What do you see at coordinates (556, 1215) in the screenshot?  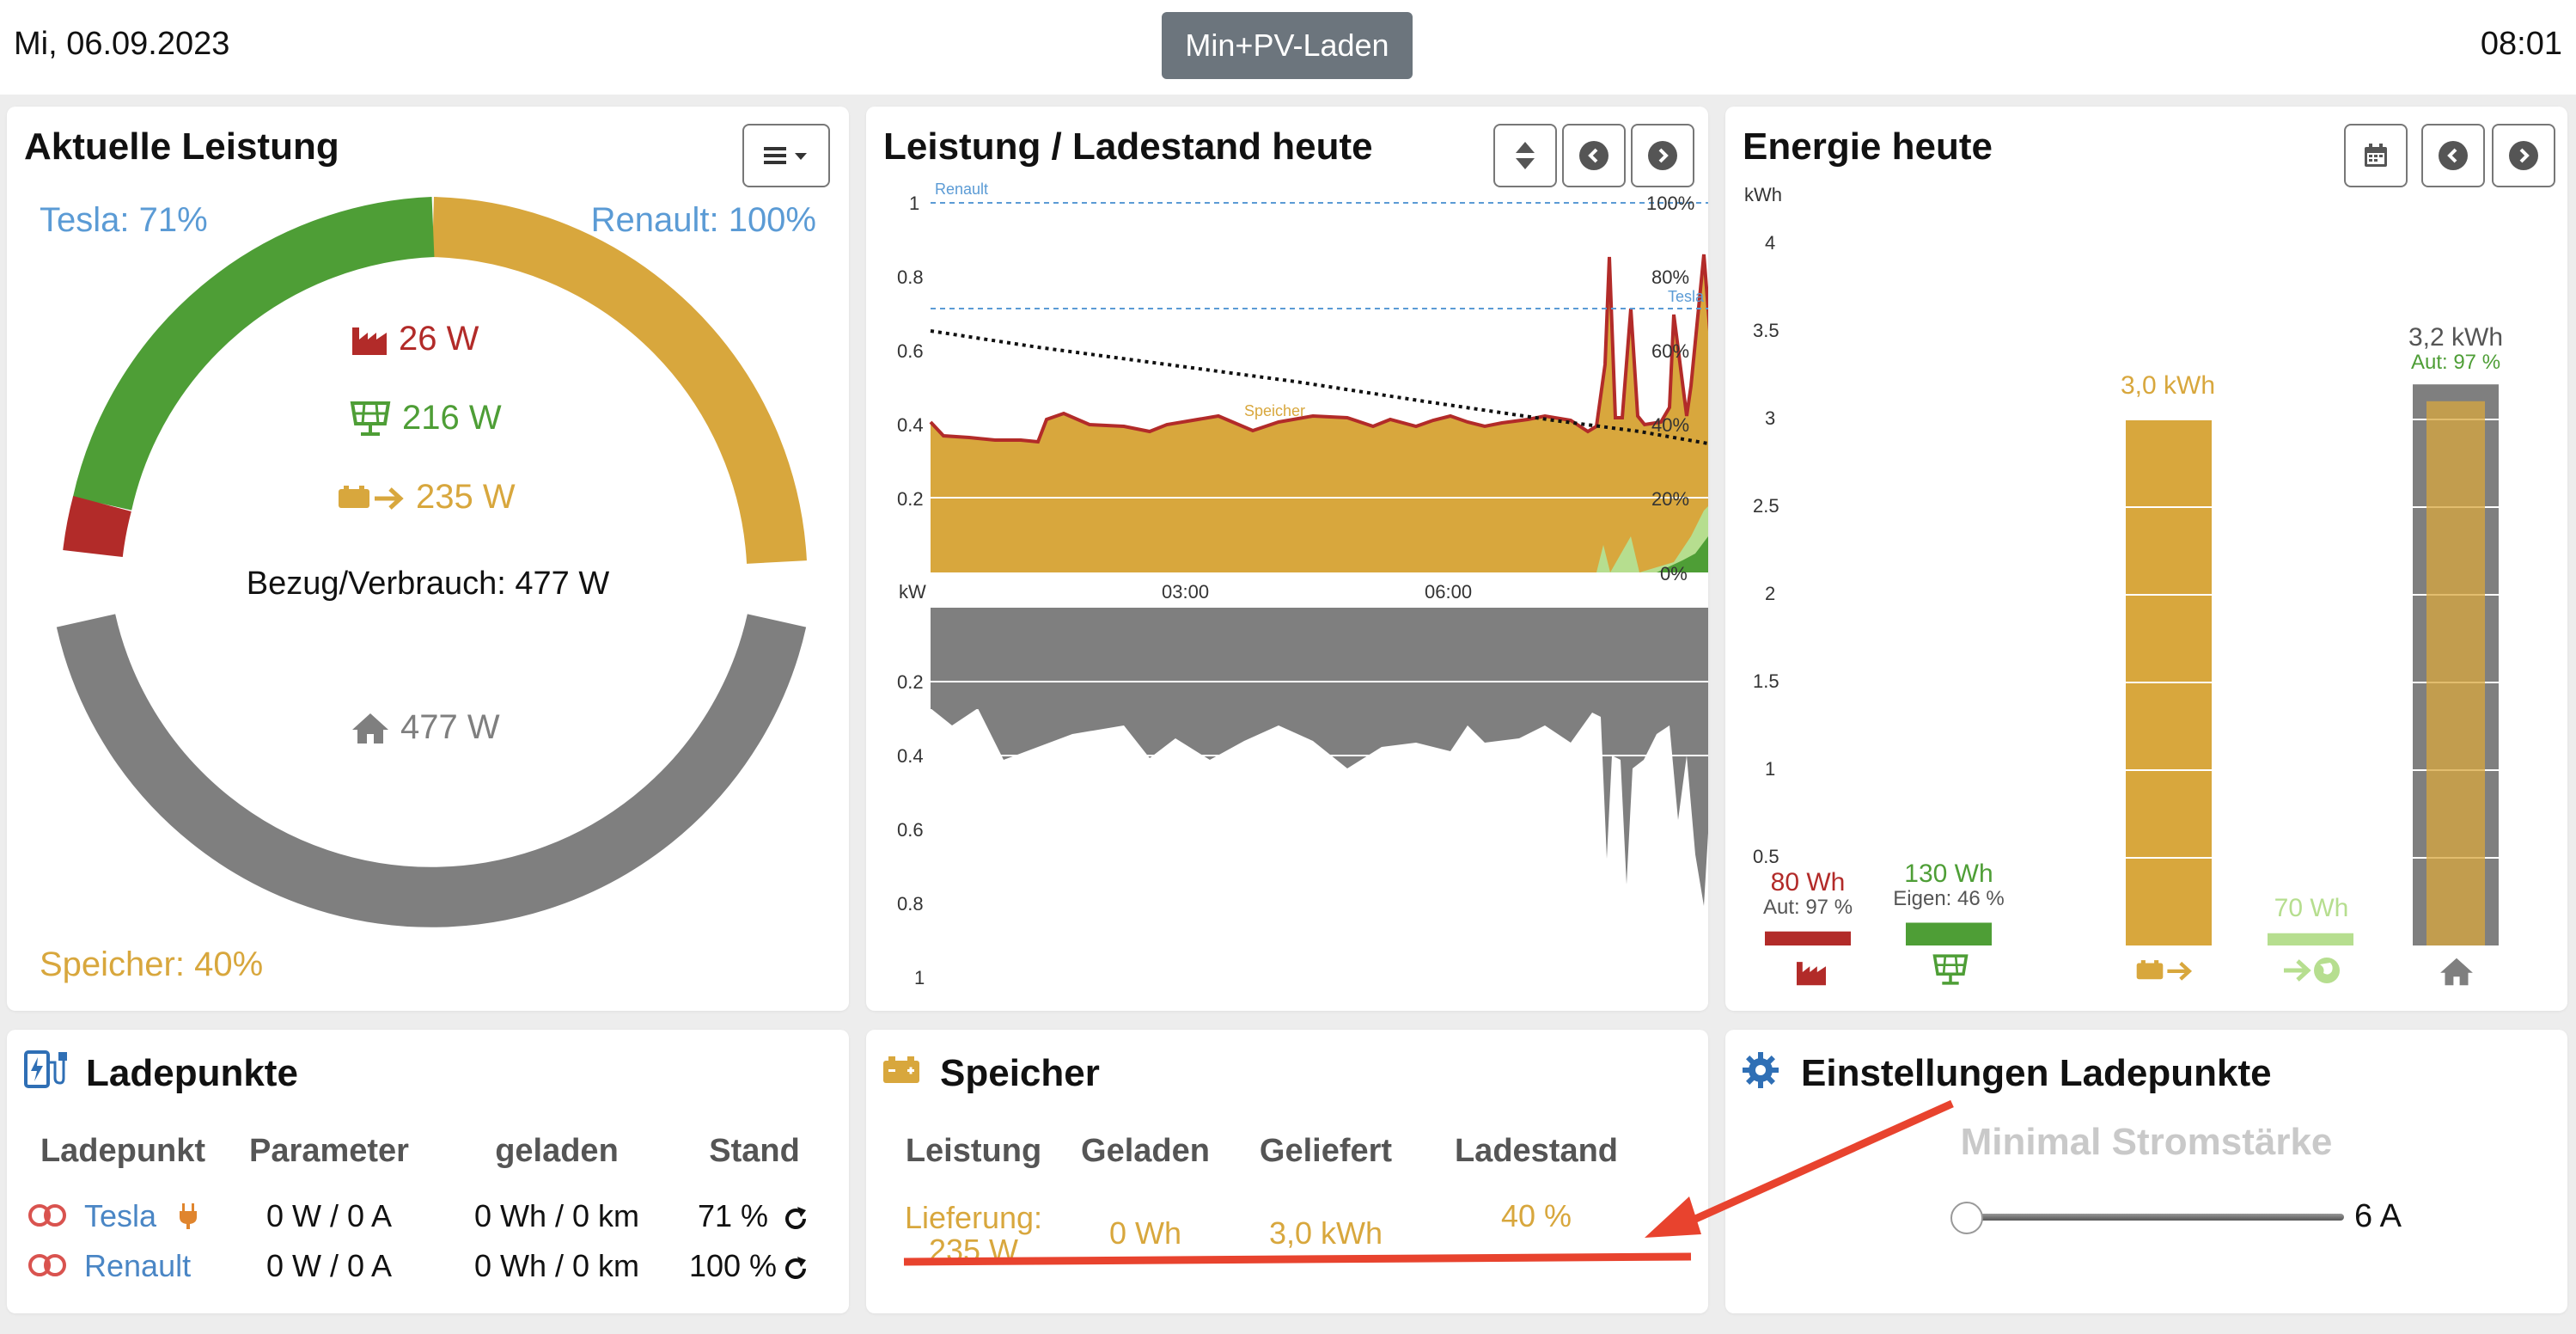 I see `chargepoint-charged: 0 Wh / 0 km` at bounding box center [556, 1215].